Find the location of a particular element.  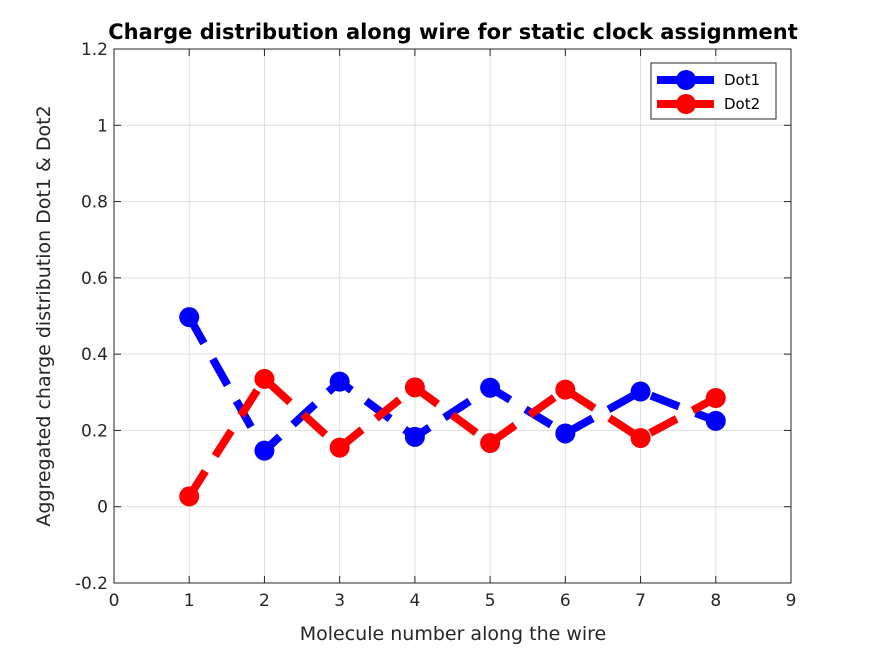

x-tick-label: 9 is located at coordinates (791, 601).